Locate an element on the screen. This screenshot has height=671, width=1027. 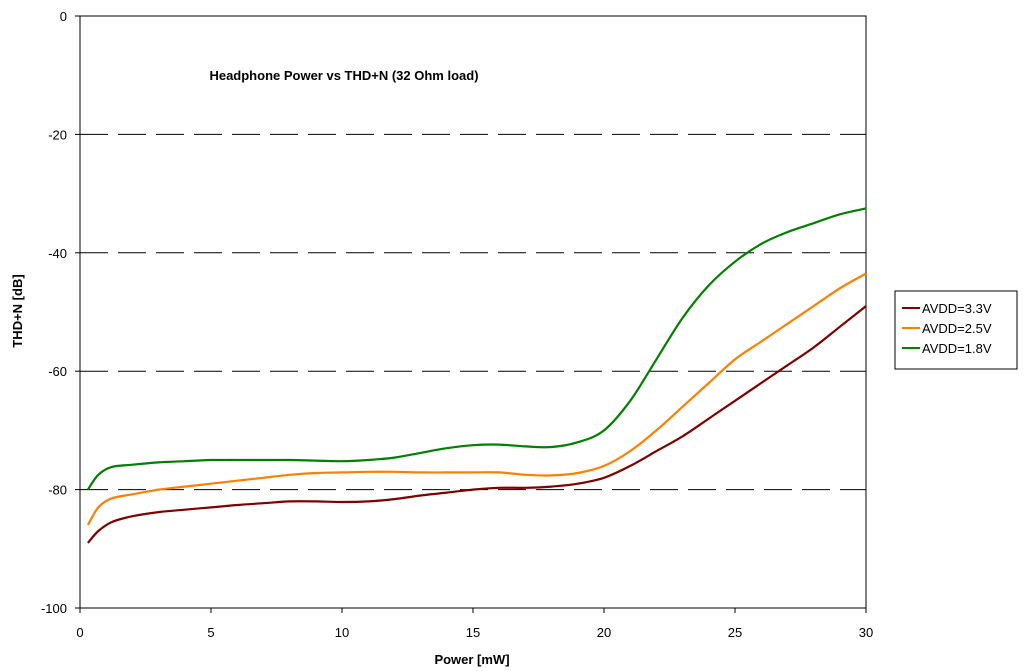
legend-box is located at coordinates (956, 330).